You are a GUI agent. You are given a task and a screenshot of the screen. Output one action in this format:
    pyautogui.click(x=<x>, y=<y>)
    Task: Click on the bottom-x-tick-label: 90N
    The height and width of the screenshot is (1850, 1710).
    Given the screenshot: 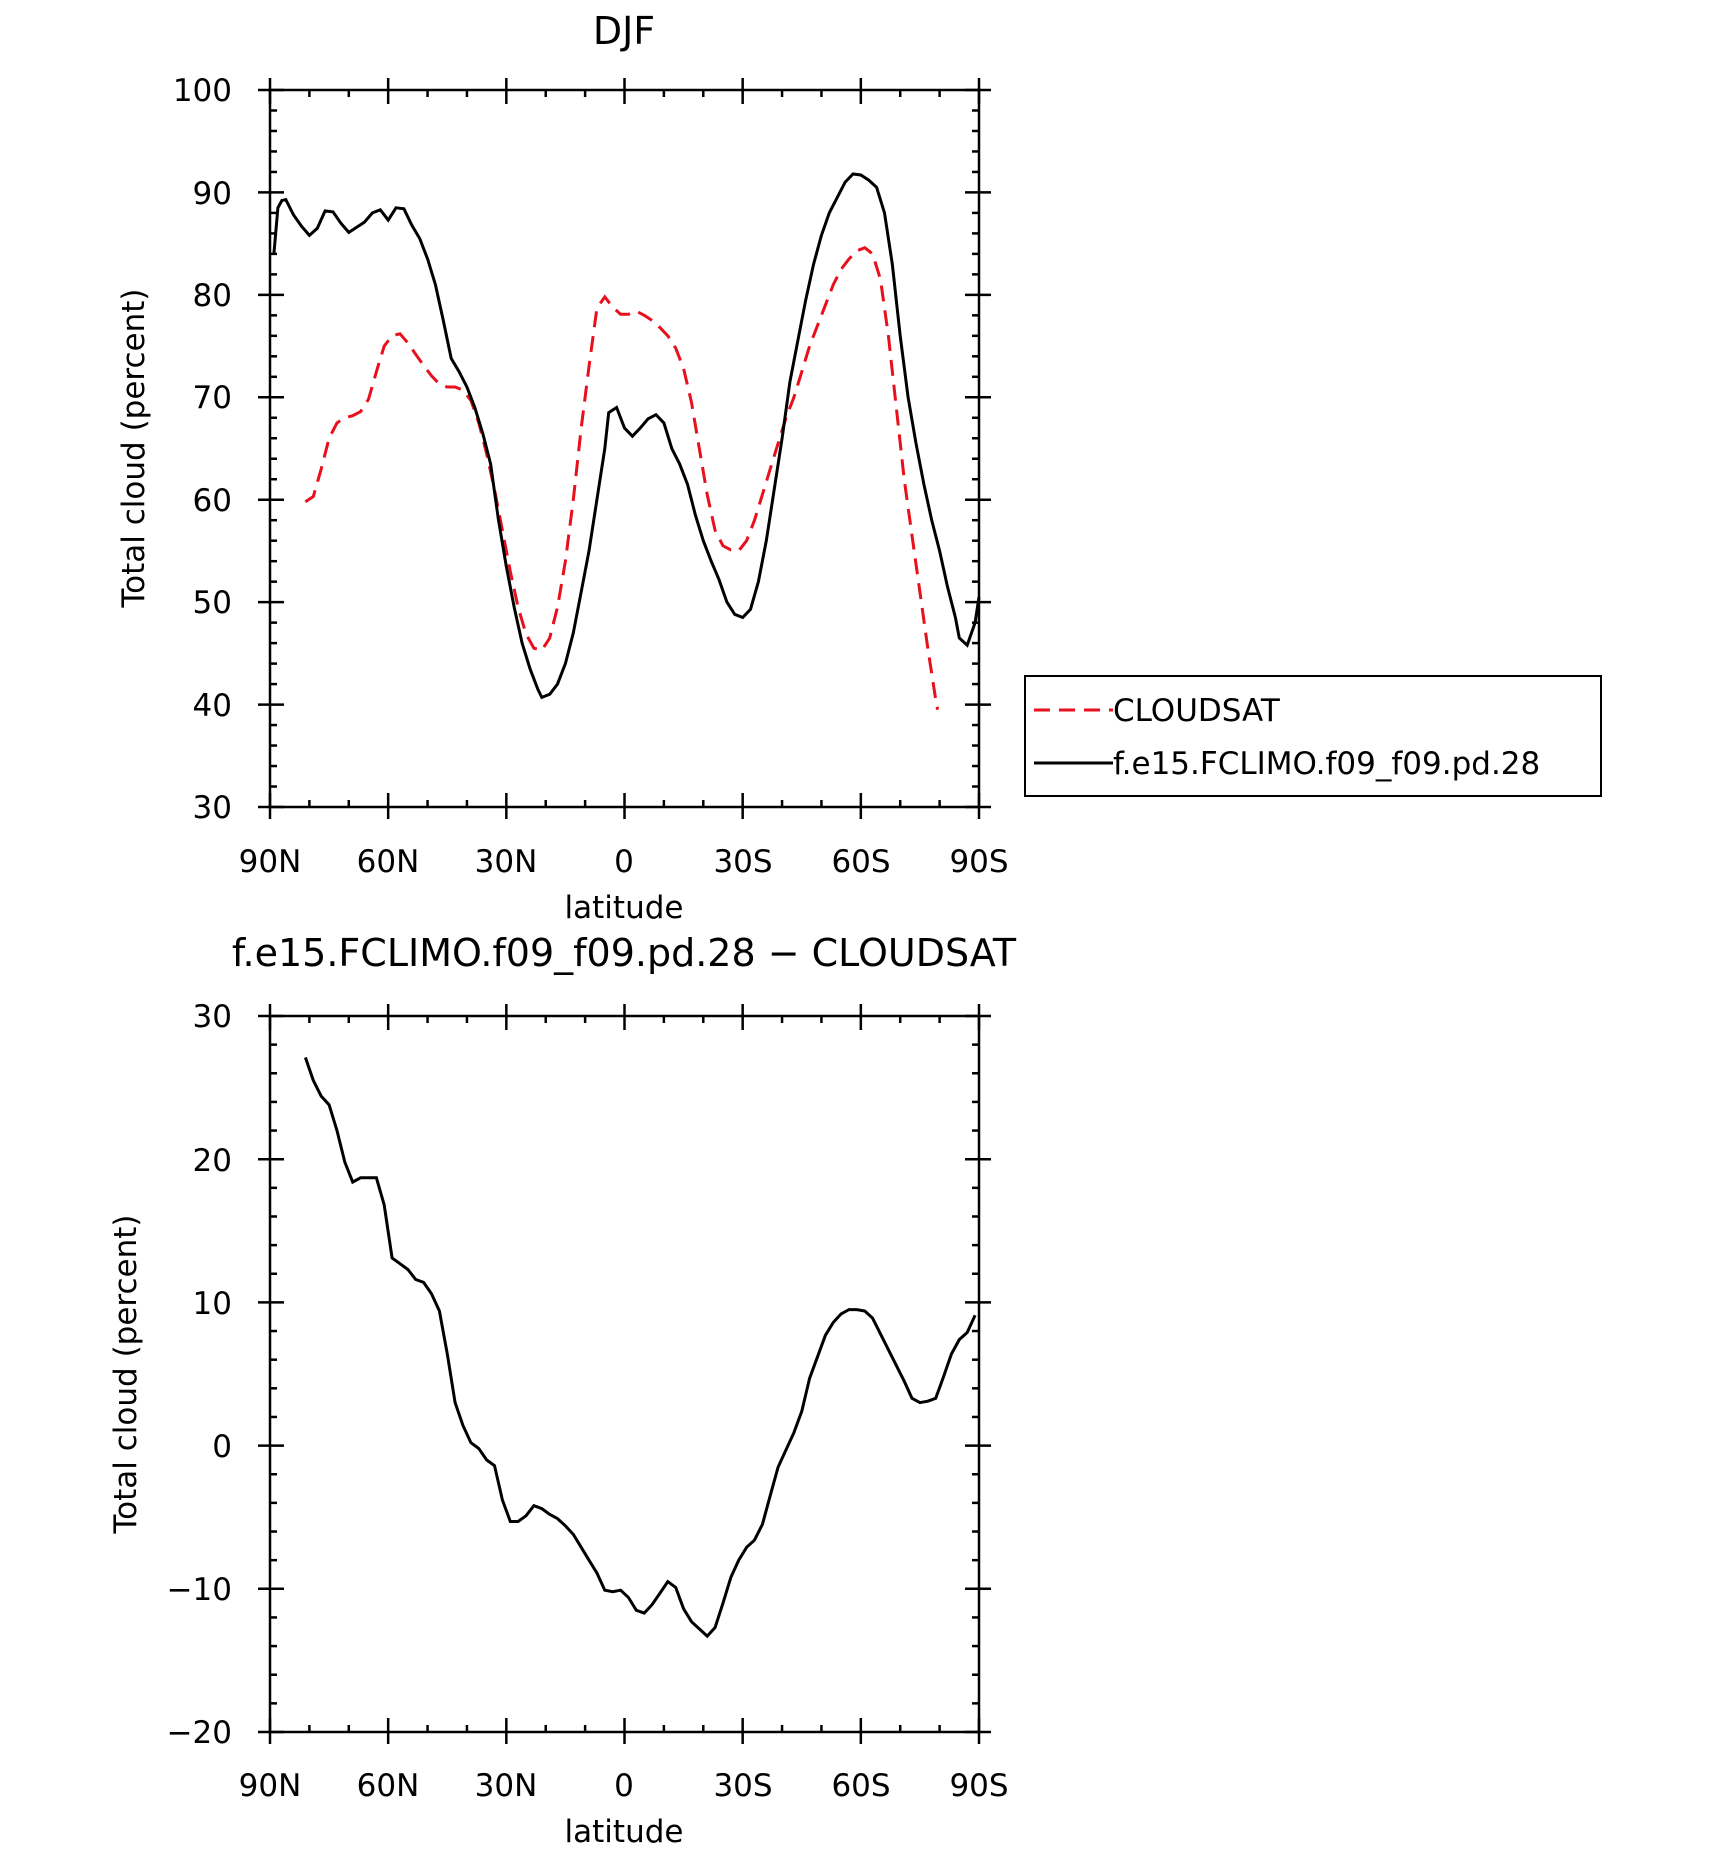 What is the action you would take?
    pyautogui.click(x=270, y=1786)
    